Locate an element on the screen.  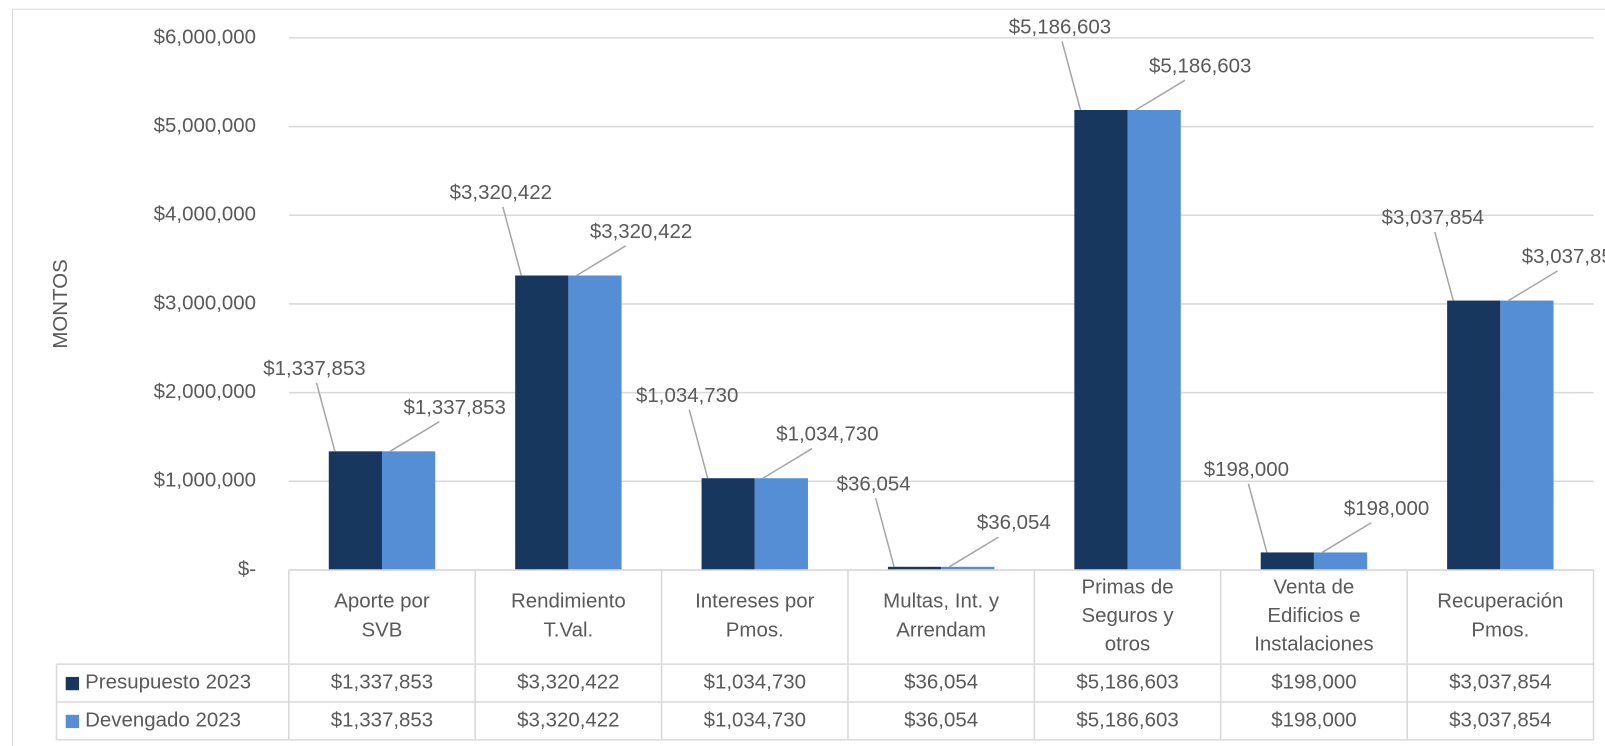
x-tick-label: Multas, Int. y Arrendam is located at coordinates (941, 616).